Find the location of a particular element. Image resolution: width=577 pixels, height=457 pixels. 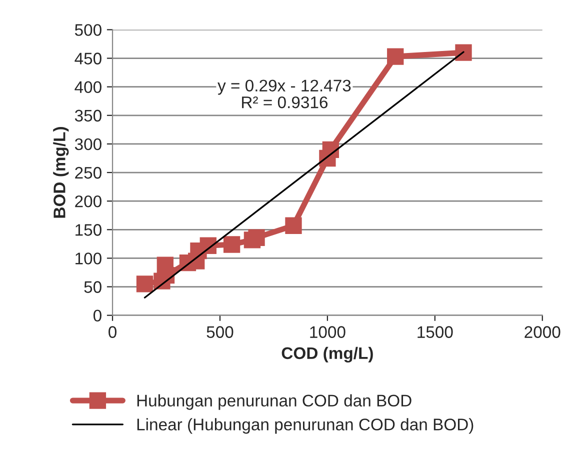

y-tick-label: 450 is located at coordinates (88, 58).